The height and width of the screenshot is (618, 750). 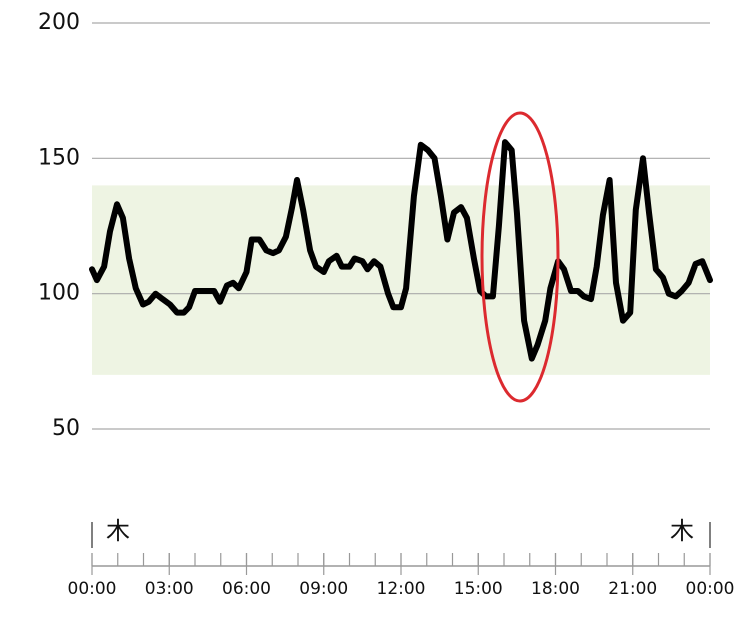 I want to click on x-tick-label: 06:00, so click(x=246, y=589).